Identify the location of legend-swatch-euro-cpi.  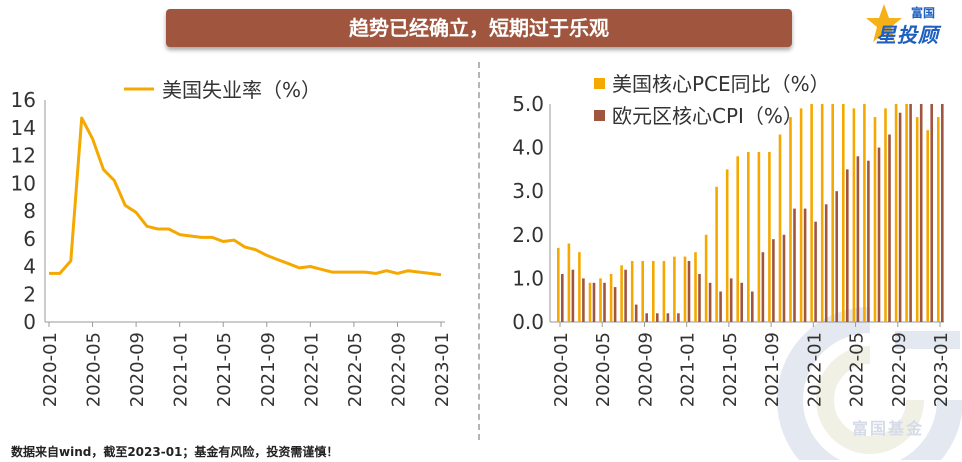
(599, 115).